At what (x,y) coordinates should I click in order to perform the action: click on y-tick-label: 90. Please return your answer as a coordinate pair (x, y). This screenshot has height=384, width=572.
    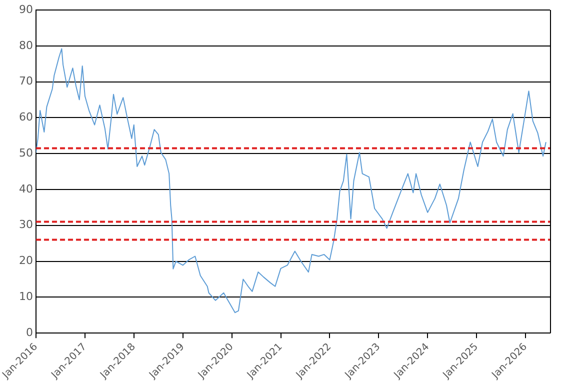
    Looking at the image, I should click on (25, 9).